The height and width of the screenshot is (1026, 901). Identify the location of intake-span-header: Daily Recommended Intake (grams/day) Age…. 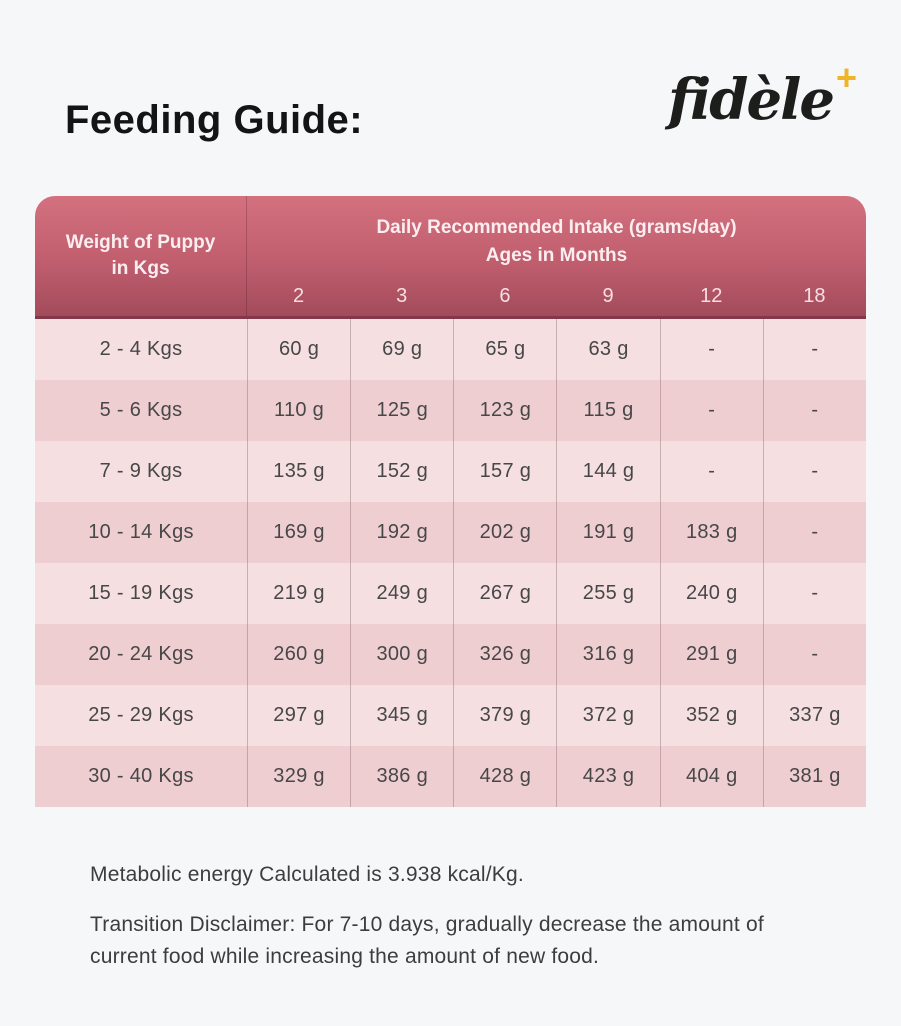
(556, 236).